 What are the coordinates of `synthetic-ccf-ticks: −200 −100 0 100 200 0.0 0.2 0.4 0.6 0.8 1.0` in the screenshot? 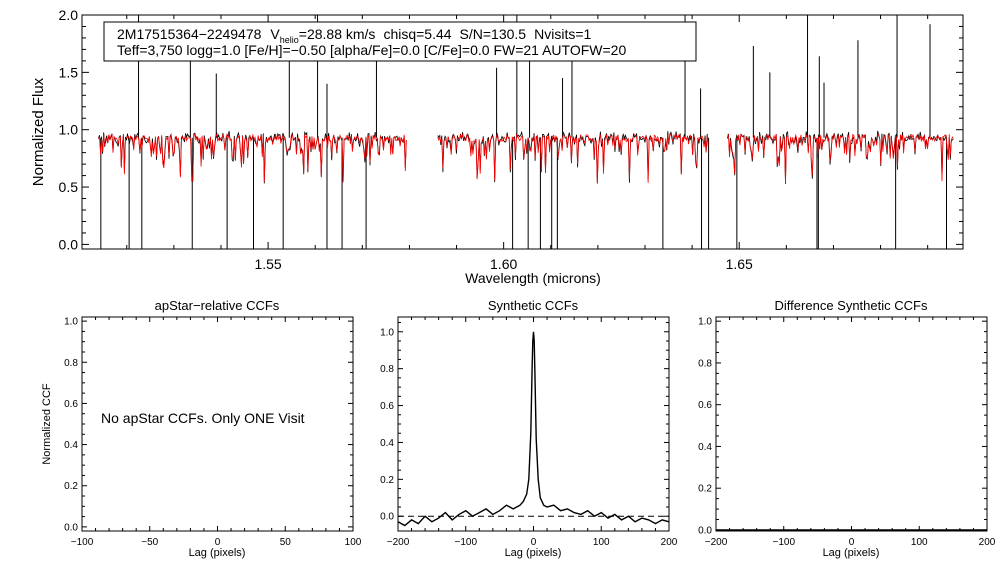 It's located at (529, 432).